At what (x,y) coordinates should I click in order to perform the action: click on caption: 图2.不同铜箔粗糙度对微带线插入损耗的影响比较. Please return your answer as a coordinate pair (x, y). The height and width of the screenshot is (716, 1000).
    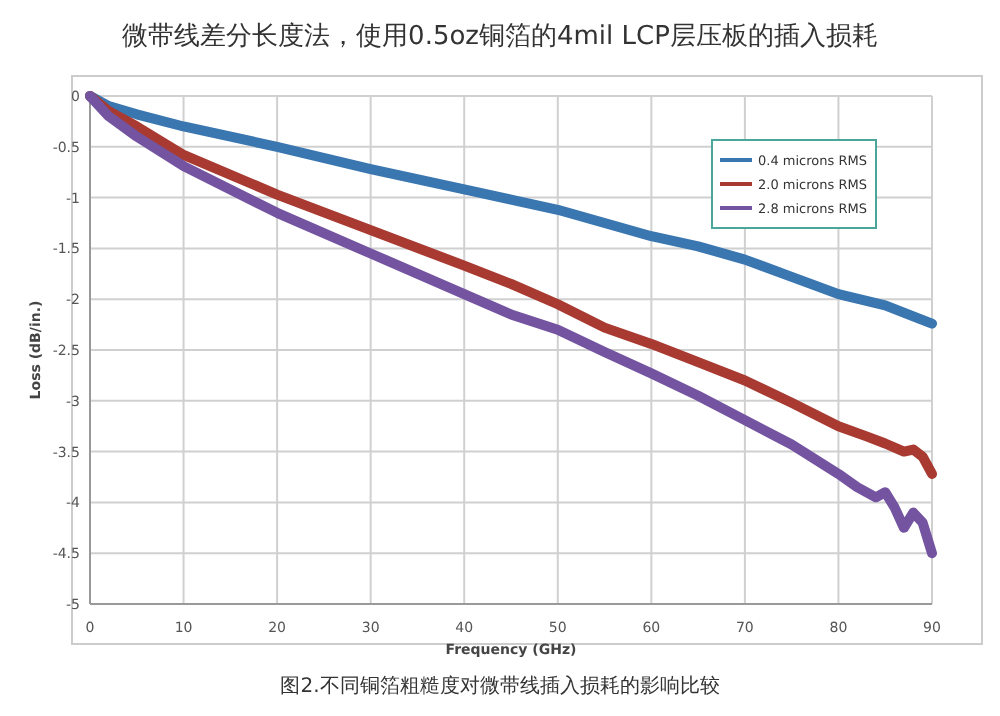
    Looking at the image, I should click on (500, 686).